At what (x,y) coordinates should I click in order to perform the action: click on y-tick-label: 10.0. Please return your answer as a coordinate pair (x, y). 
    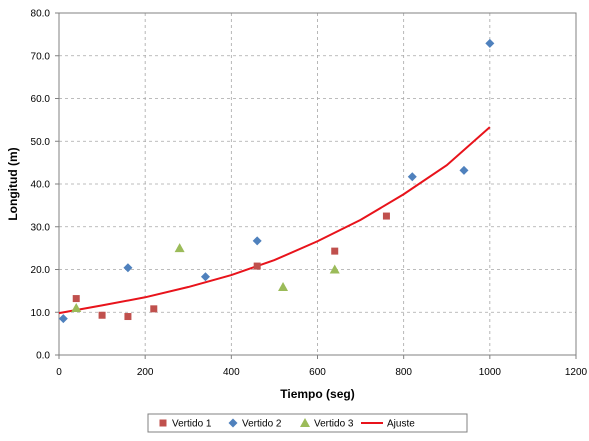
    Looking at the image, I should click on (41, 313).